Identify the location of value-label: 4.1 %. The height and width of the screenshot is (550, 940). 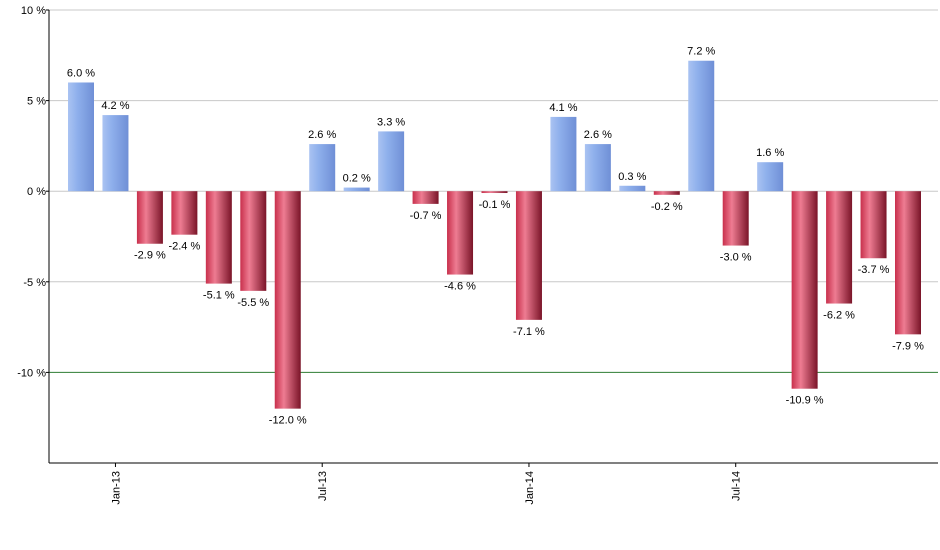
(563, 108).